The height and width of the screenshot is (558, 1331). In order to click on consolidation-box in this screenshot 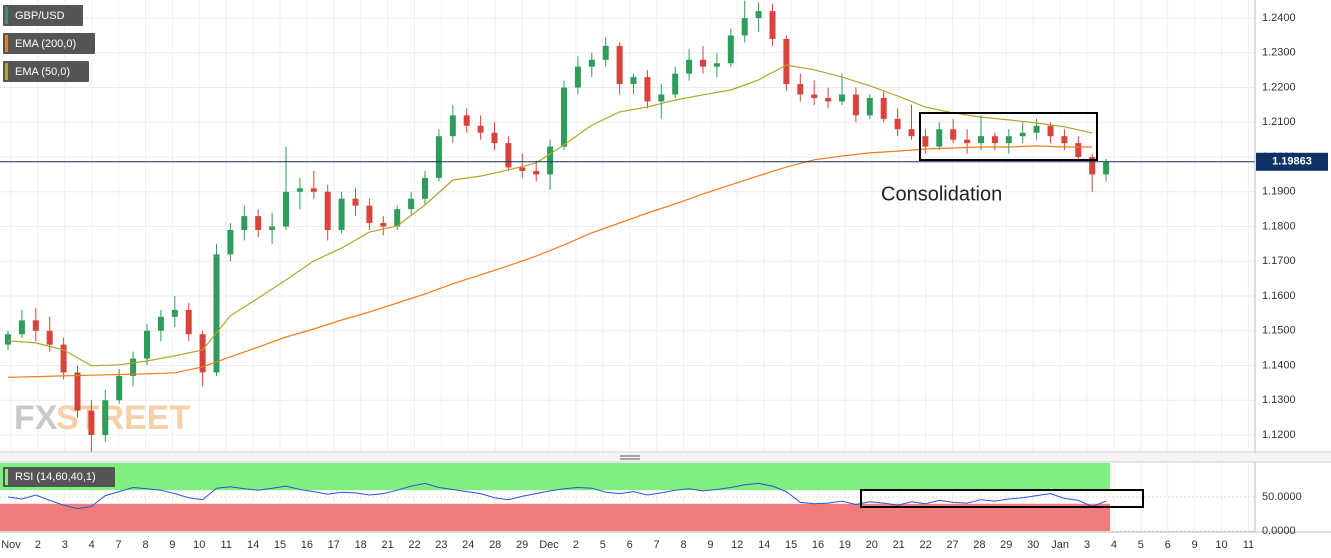, I will do `click(1008, 136)`.